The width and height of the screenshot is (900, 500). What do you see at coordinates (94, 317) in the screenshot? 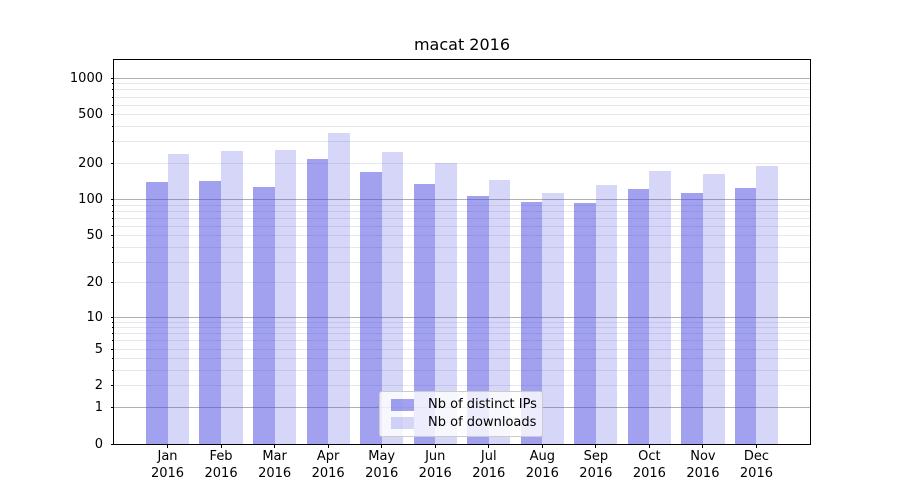
I see `y-tick-label: 10` at bounding box center [94, 317].